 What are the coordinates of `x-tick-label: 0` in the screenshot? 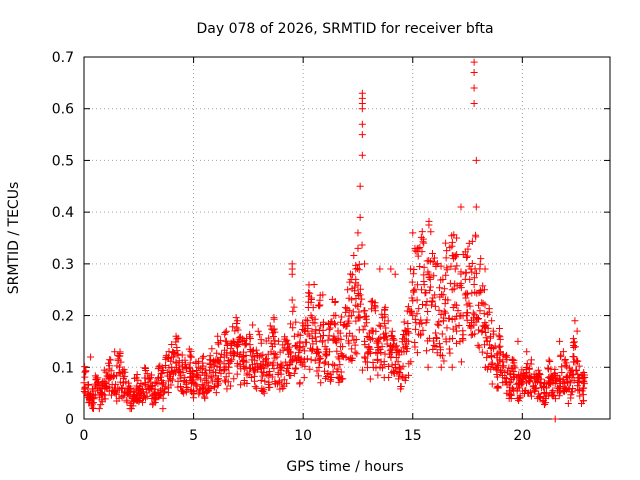 It's located at (84, 436).